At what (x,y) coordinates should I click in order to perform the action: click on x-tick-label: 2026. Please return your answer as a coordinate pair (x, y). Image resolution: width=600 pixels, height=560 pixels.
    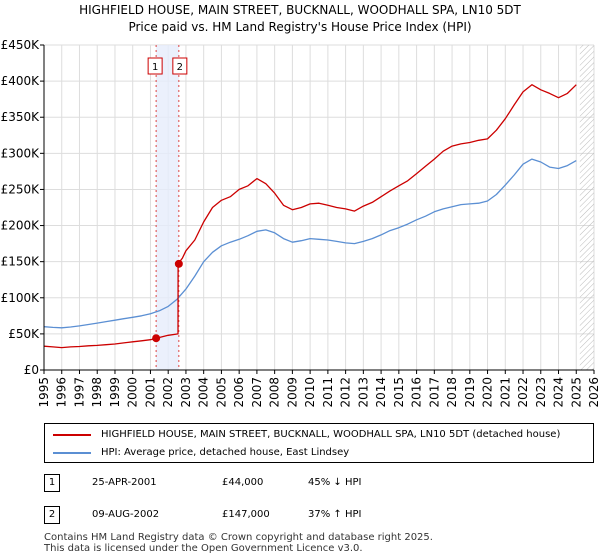
    Looking at the image, I should click on (593, 392).